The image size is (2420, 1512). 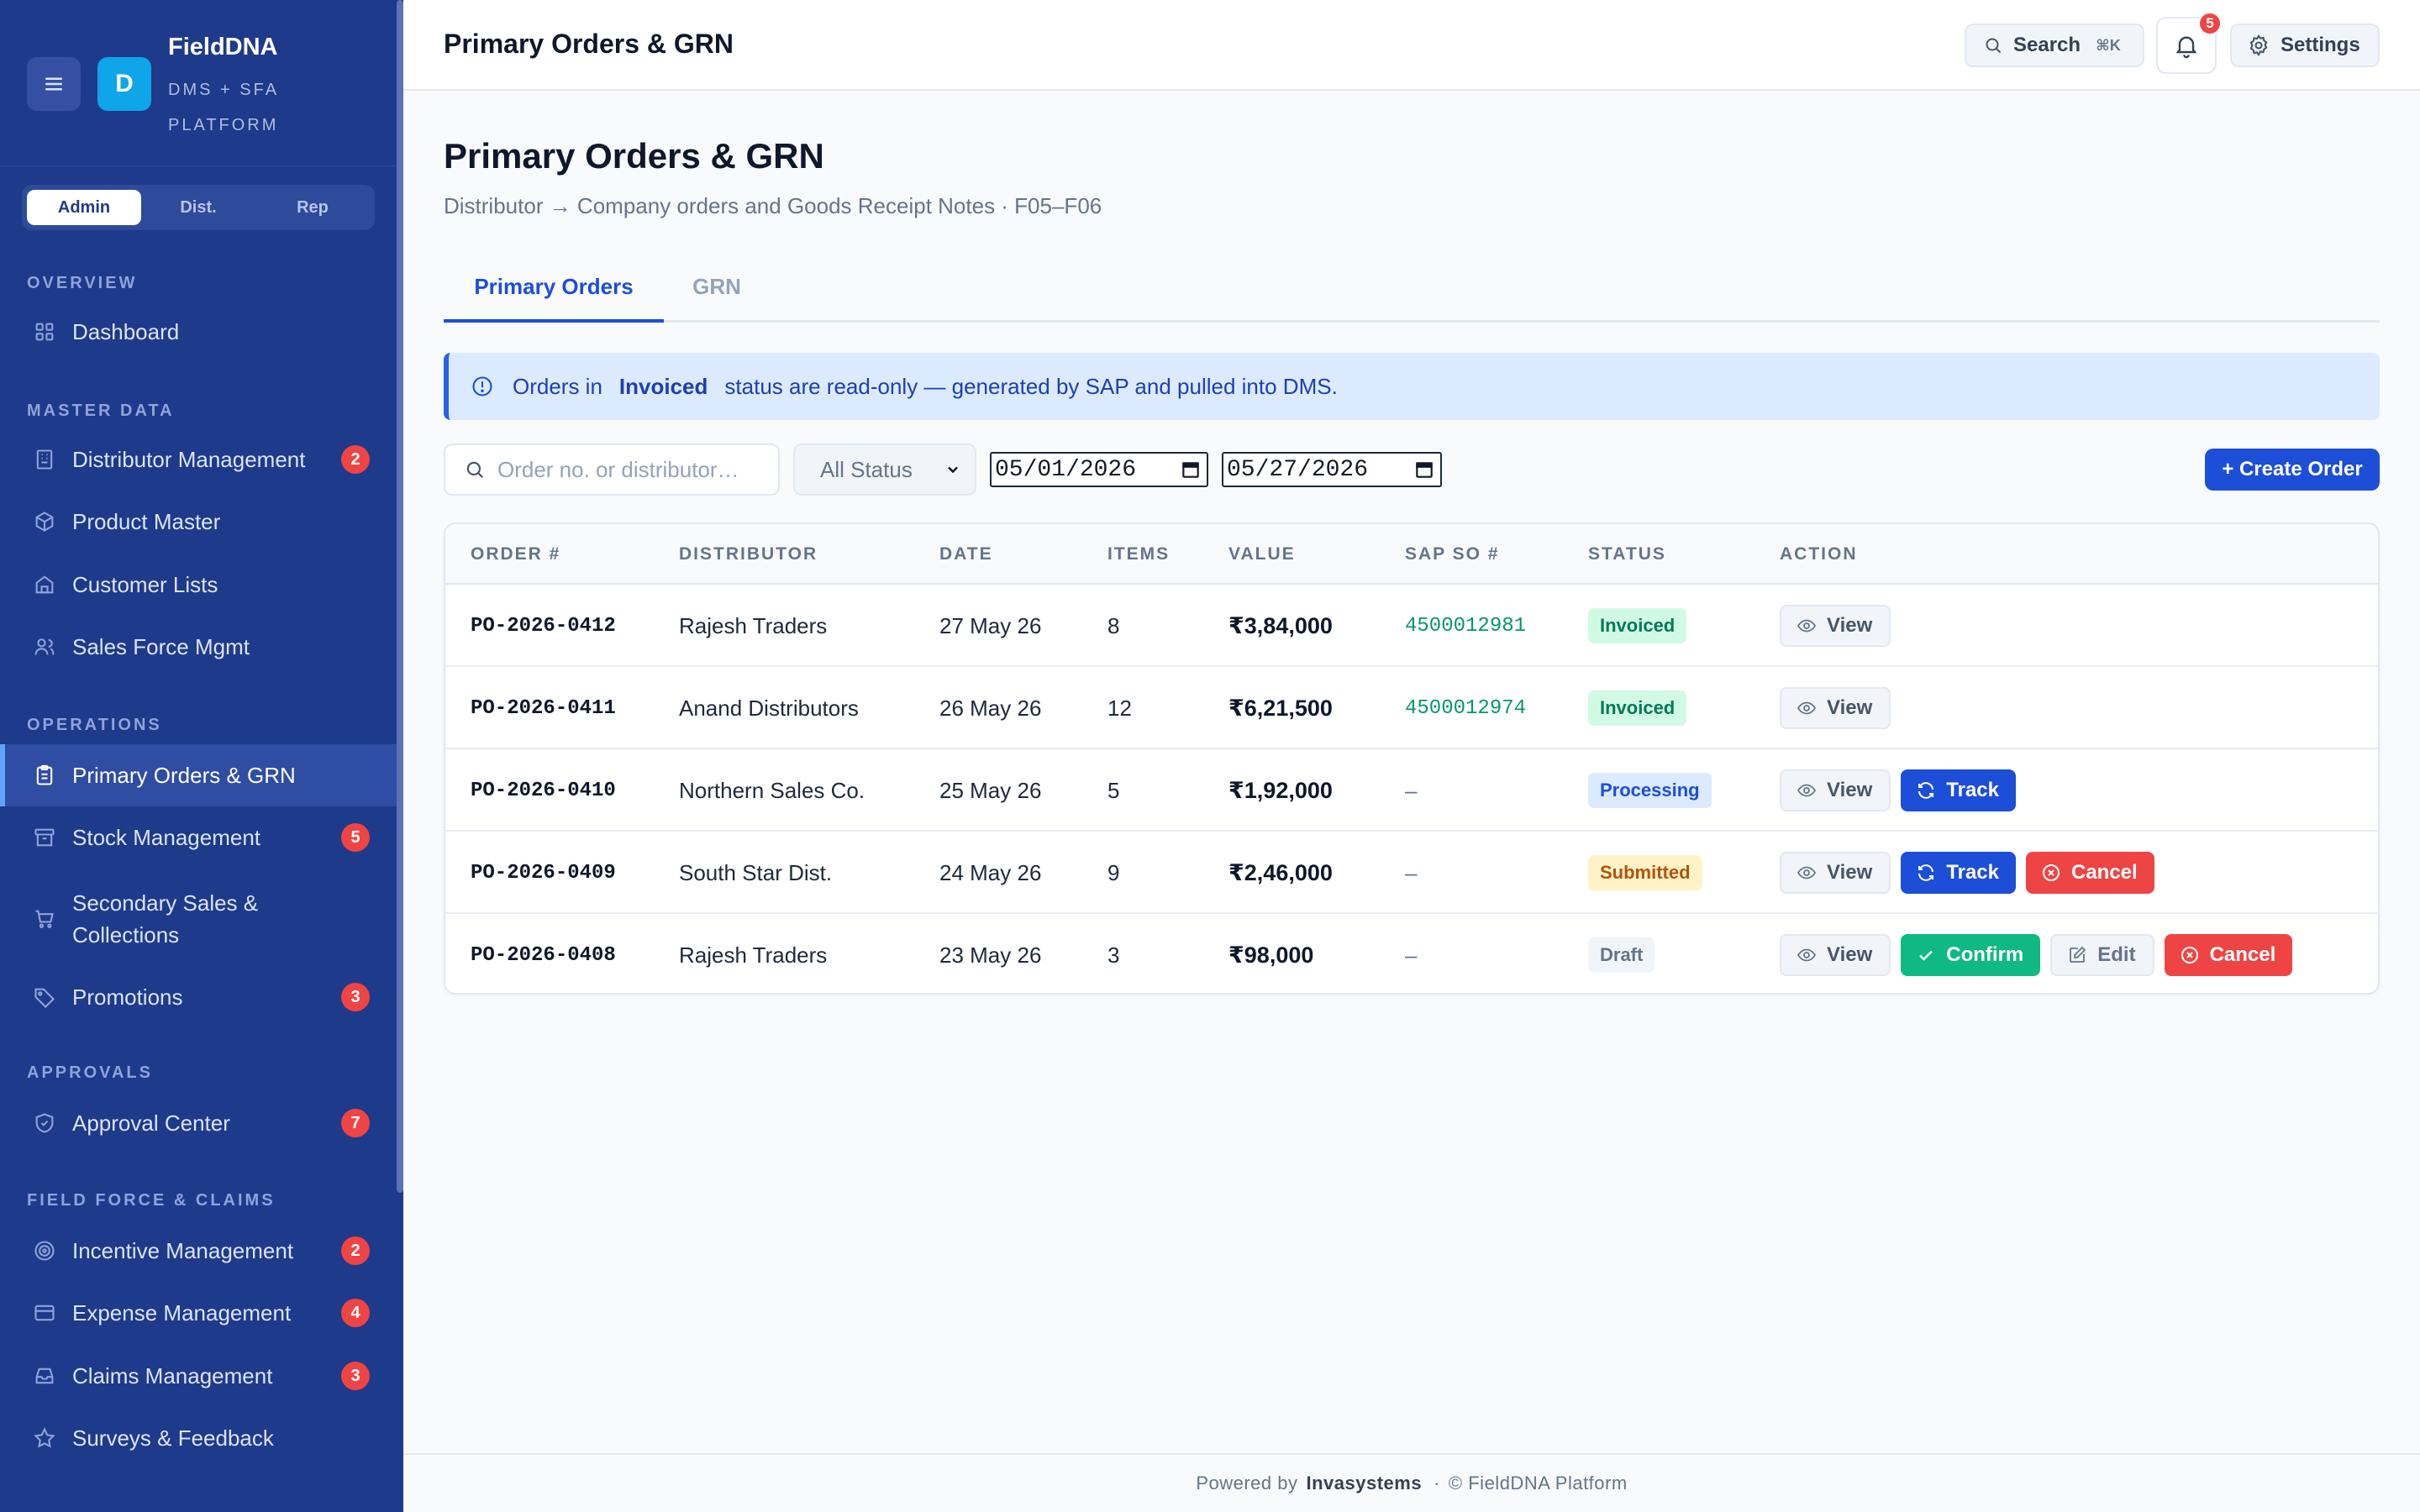 What do you see at coordinates (516, 554) in the screenshot?
I see `column-header-order: ORDER #` at bounding box center [516, 554].